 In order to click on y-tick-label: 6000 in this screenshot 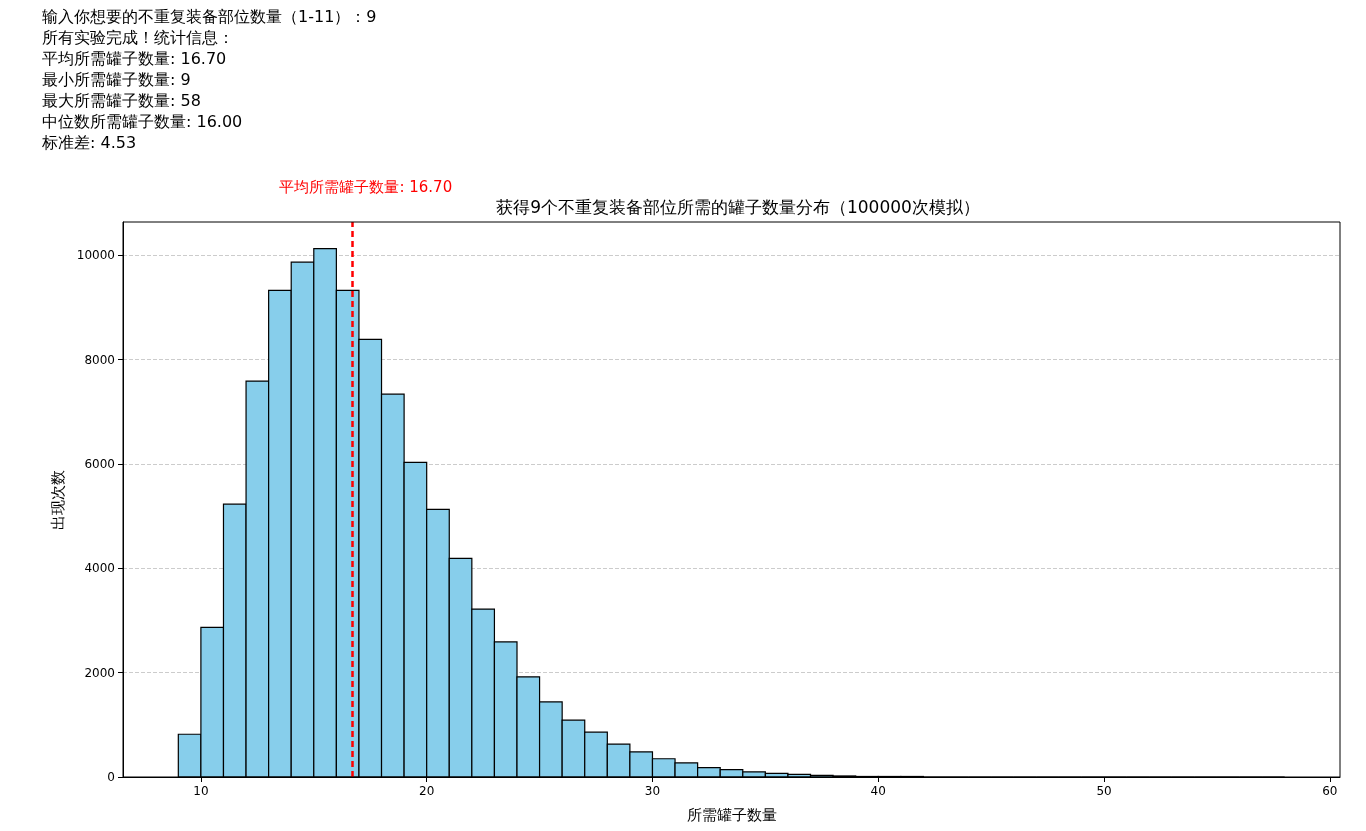, I will do `click(99, 464)`.